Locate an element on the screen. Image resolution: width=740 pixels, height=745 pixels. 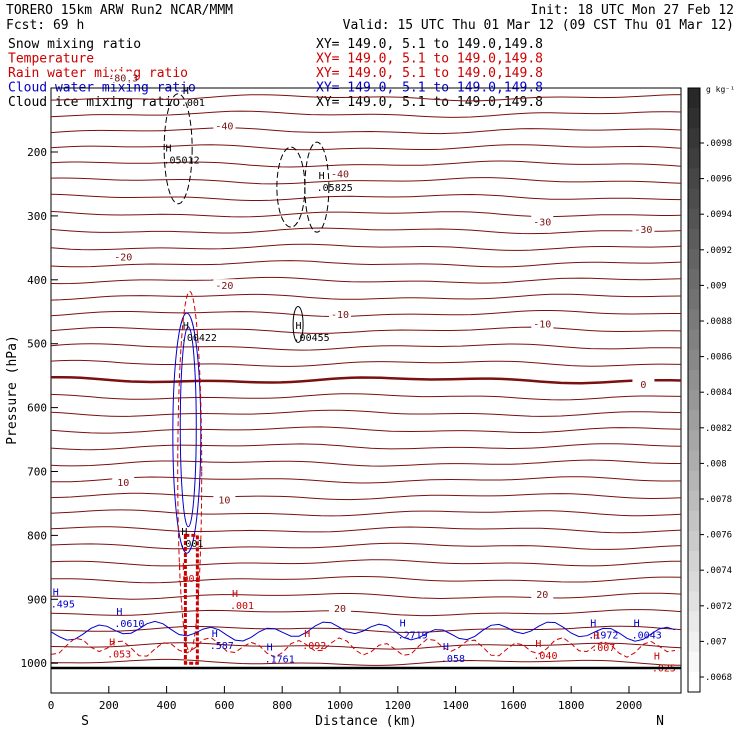
y-tick-label: 200 is located at coordinates (37, 152).